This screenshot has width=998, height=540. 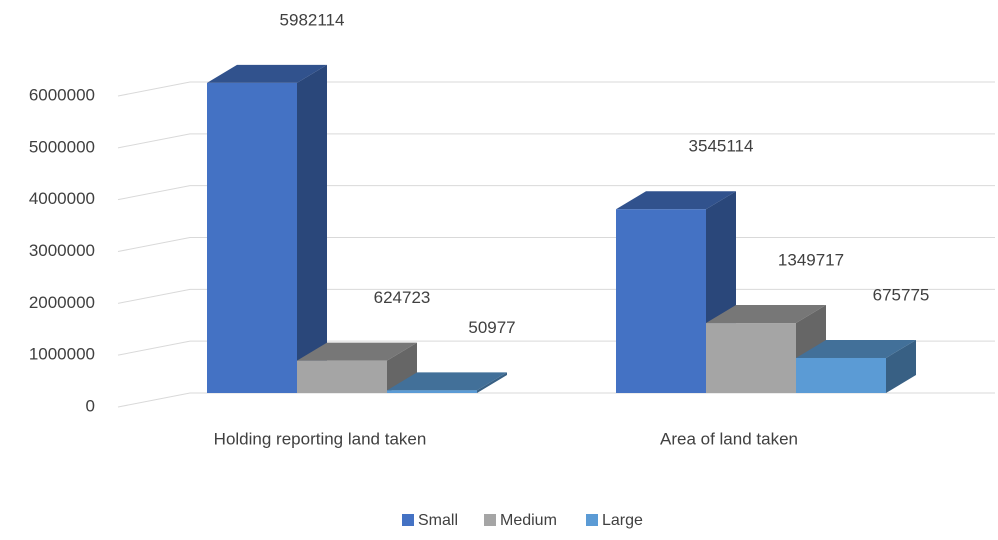 I want to click on y-tick-label: 2000000, so click(x=62, y=302).